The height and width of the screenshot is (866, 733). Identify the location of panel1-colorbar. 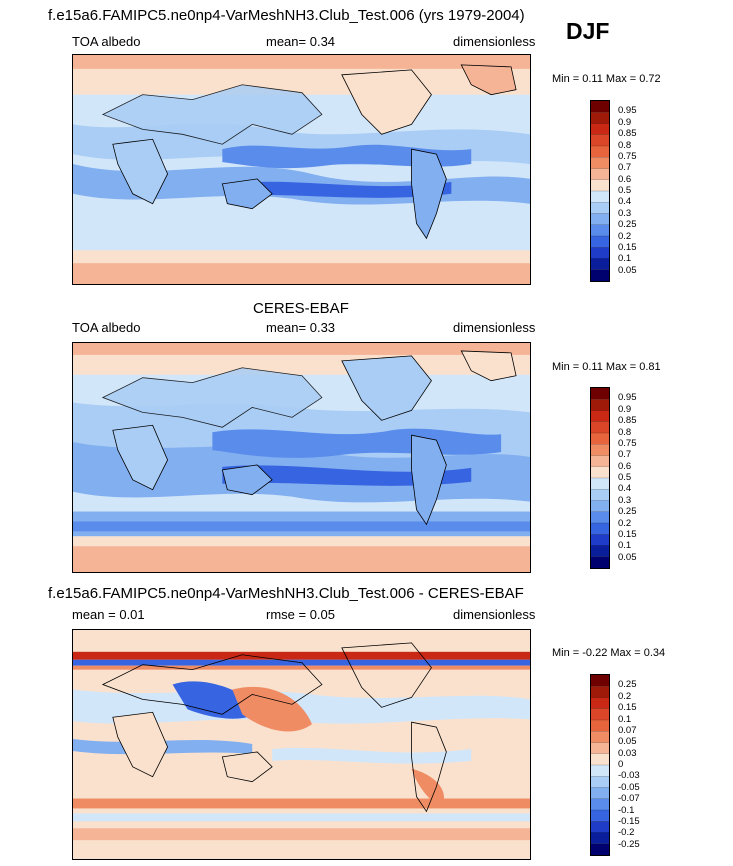
(600, 191).